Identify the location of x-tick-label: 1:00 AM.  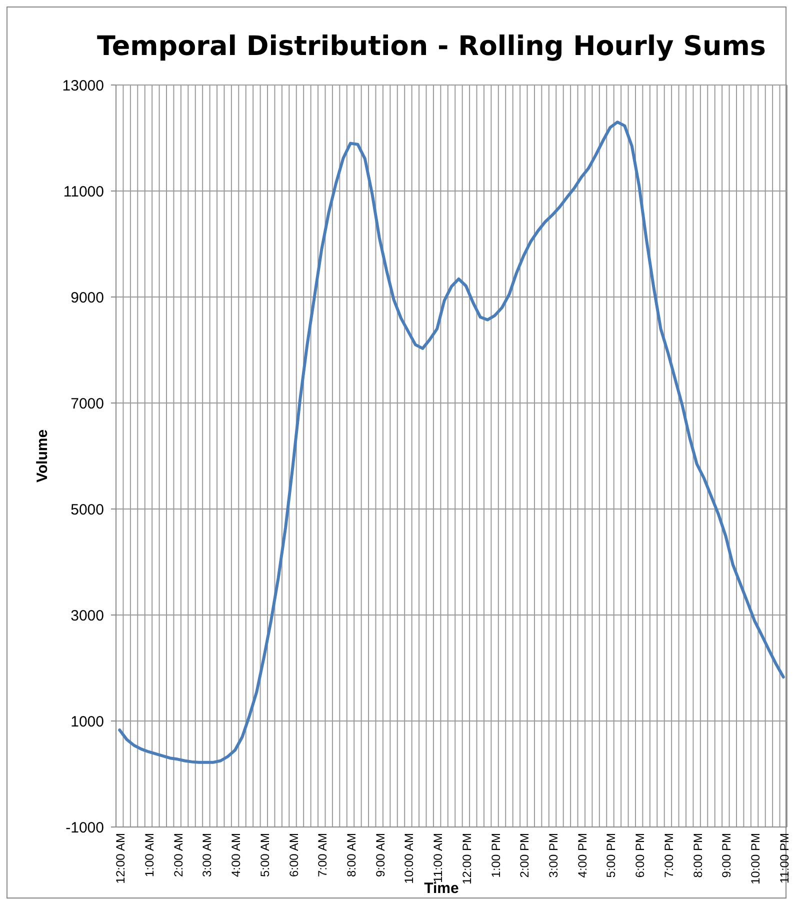
(149, 855).